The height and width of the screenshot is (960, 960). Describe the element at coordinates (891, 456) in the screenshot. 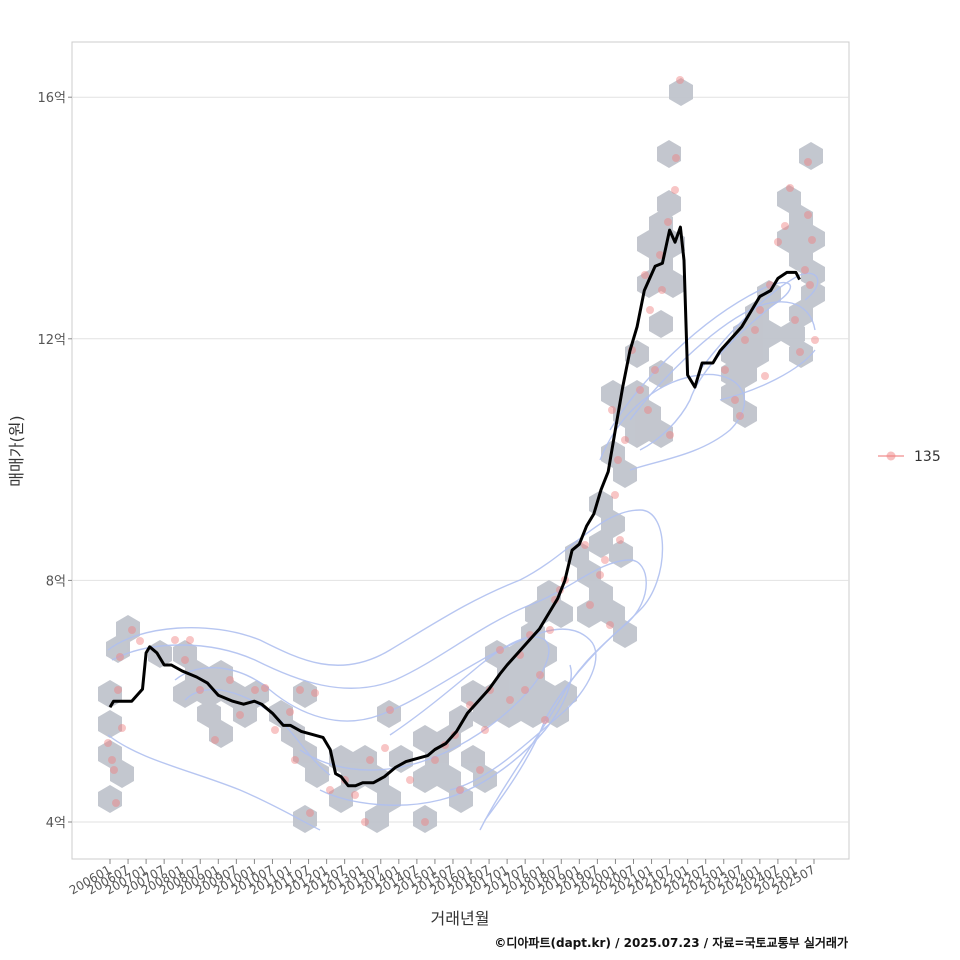

I see `legend-key-point` at that location.